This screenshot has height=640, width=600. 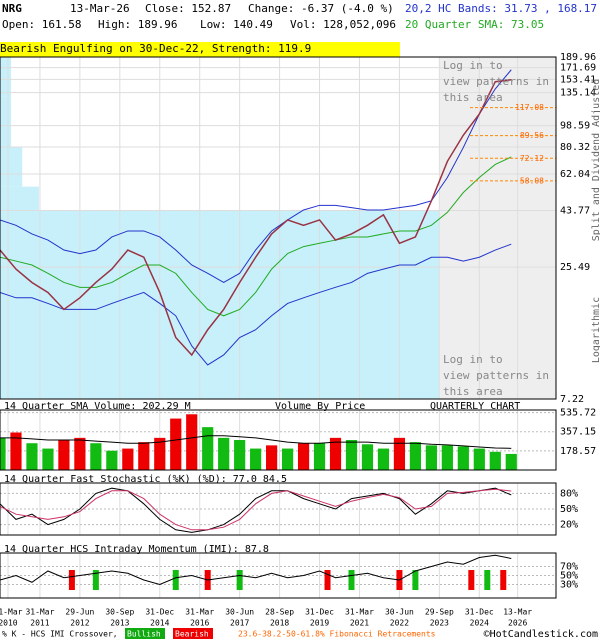 I want to click on y-tick-label: 62.04, so click(x=575, y=174).